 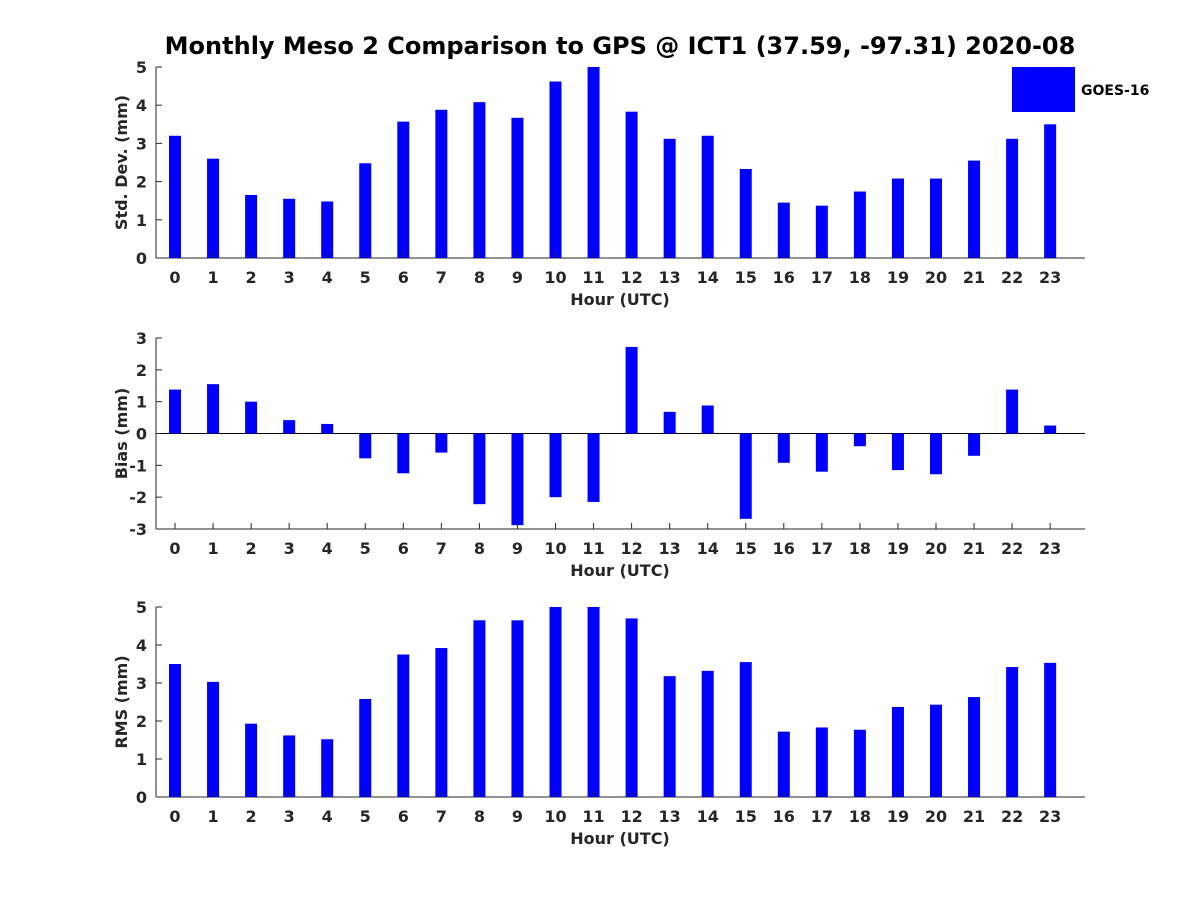 What do you see at coordinates (860, 816) in the screenshot?
I see `panel-rms-mm-x-tick-label-18: 18` at bounding box center [860, 816].